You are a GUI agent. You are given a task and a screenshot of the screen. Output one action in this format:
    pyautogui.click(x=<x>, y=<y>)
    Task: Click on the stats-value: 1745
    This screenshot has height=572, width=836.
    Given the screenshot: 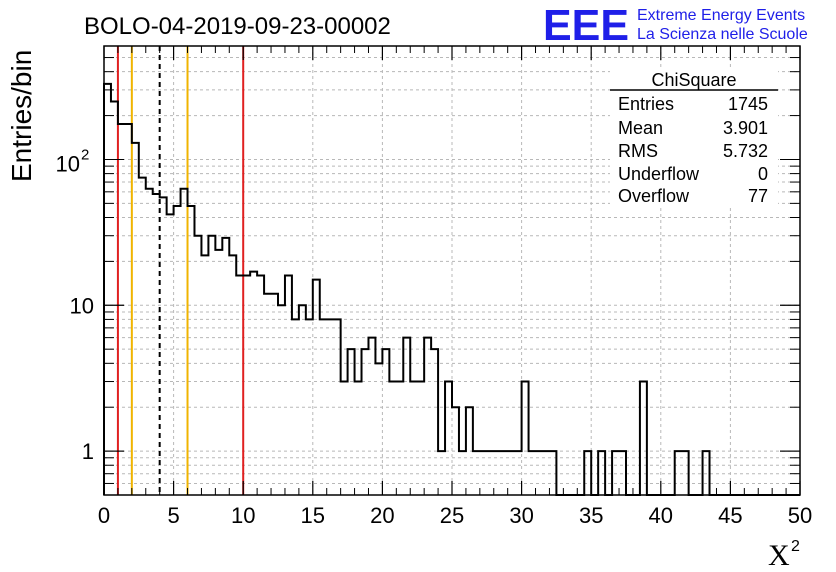 What is the action you would take?
    pyautogui.click(x=748, y=104)
    